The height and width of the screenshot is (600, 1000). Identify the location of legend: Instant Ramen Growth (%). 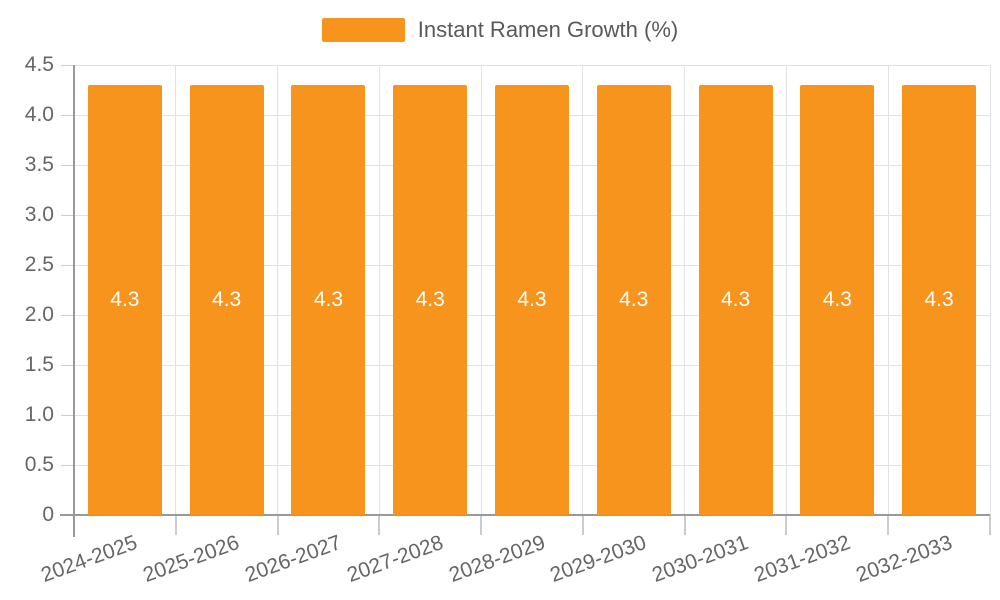
(500, 30).